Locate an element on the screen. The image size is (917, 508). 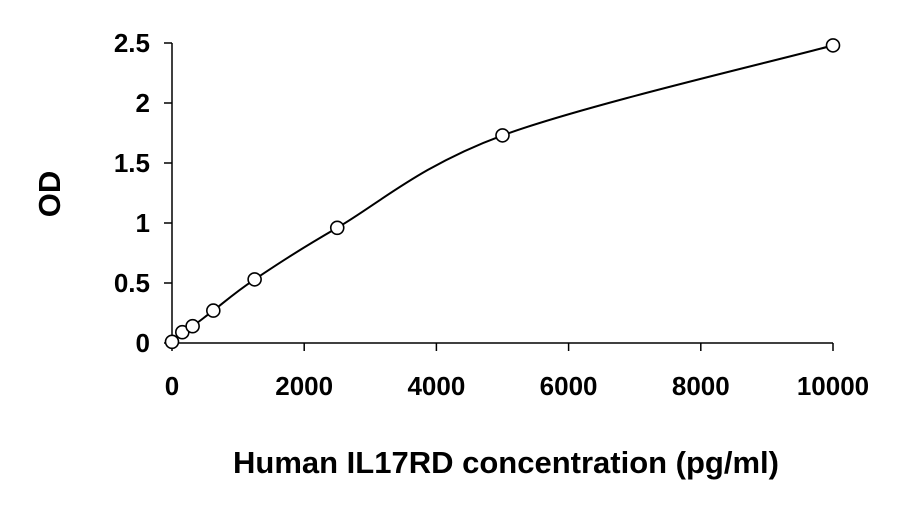
x-tick-label: 6000 is located at coordinates (569, 386).